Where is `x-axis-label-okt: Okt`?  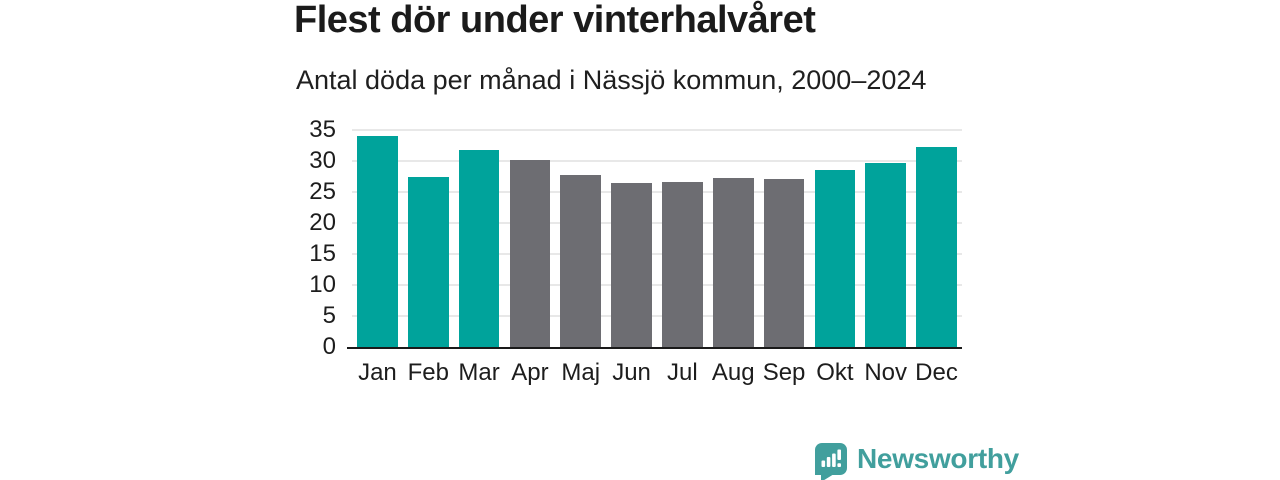
x-axis-label-okt: Okt is located at coordinates (835, 372).